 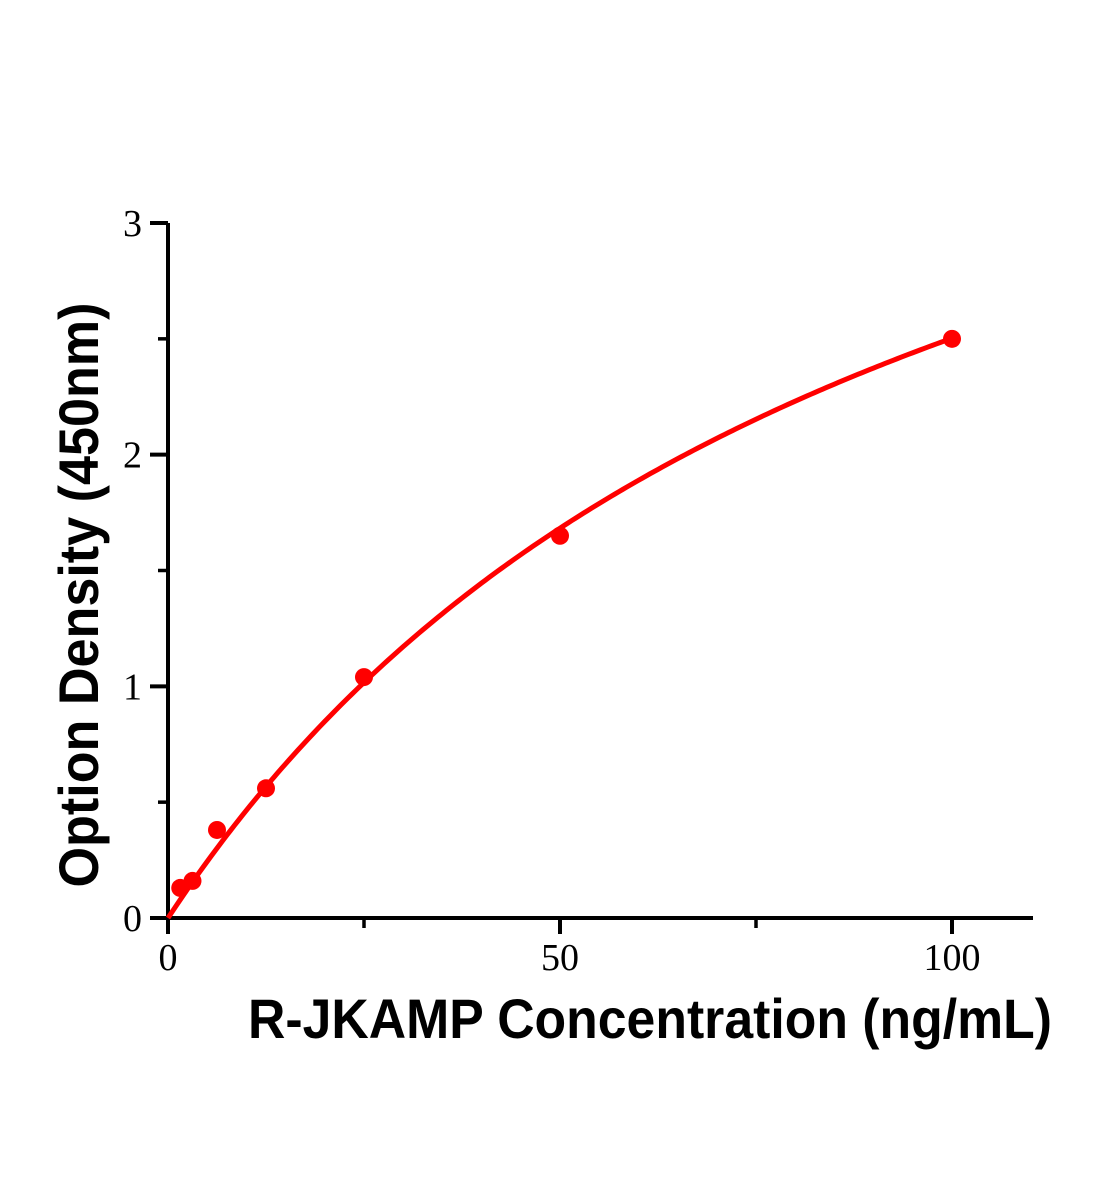 What do you see at coordinates (952, 958) in the screenshot?
I see `x-tick-label: 100` at bounding box center [952, 958].